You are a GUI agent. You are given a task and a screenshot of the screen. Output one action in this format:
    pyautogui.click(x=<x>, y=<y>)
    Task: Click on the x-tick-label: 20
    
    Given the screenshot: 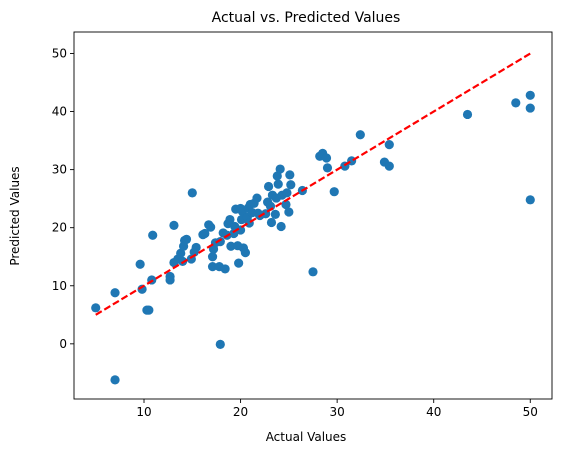 What is the action you would take?
    pyautogui.click(x=240, y=412)
    